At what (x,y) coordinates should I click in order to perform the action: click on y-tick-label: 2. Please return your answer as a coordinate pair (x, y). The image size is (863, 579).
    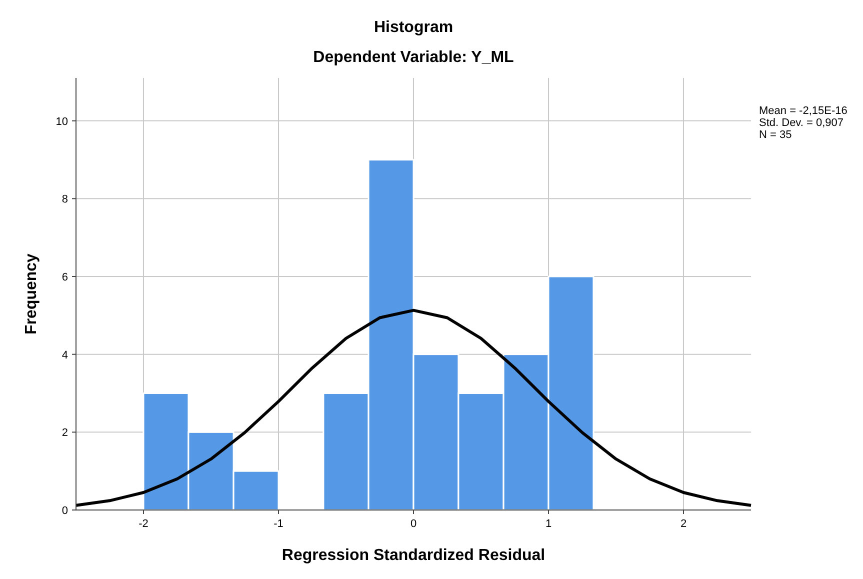
    Looking at the image, I should click on (65, 433).